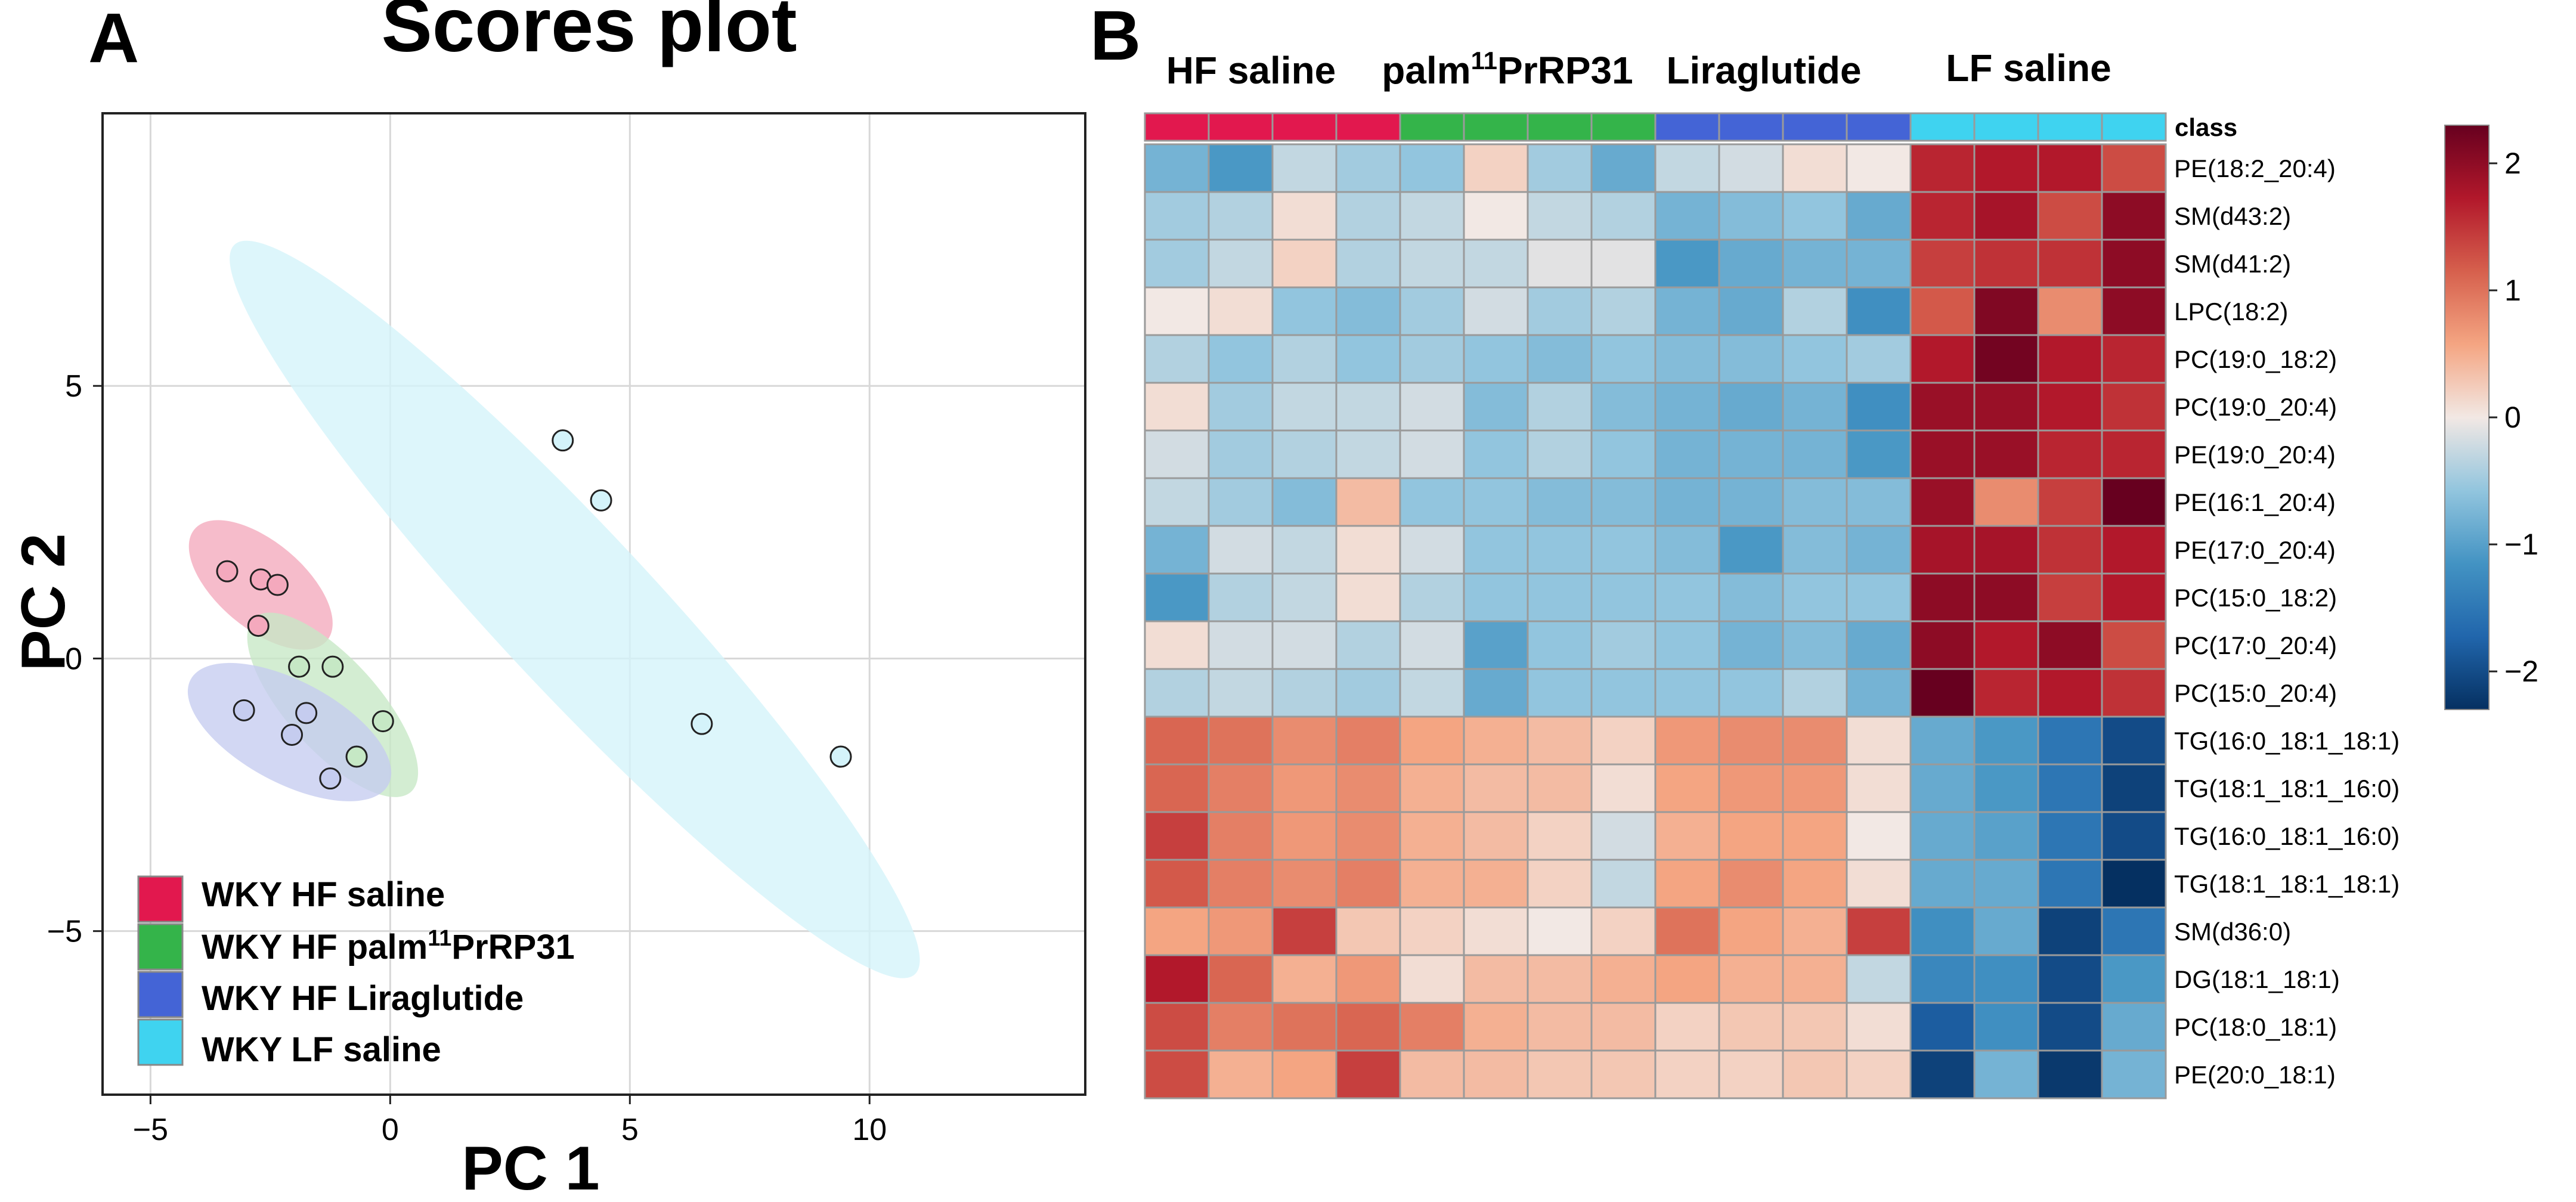 The height and width of the screenshot is (1202, 2576). I want to click on legend-swatch-lf-saline, so click(161, 1042).